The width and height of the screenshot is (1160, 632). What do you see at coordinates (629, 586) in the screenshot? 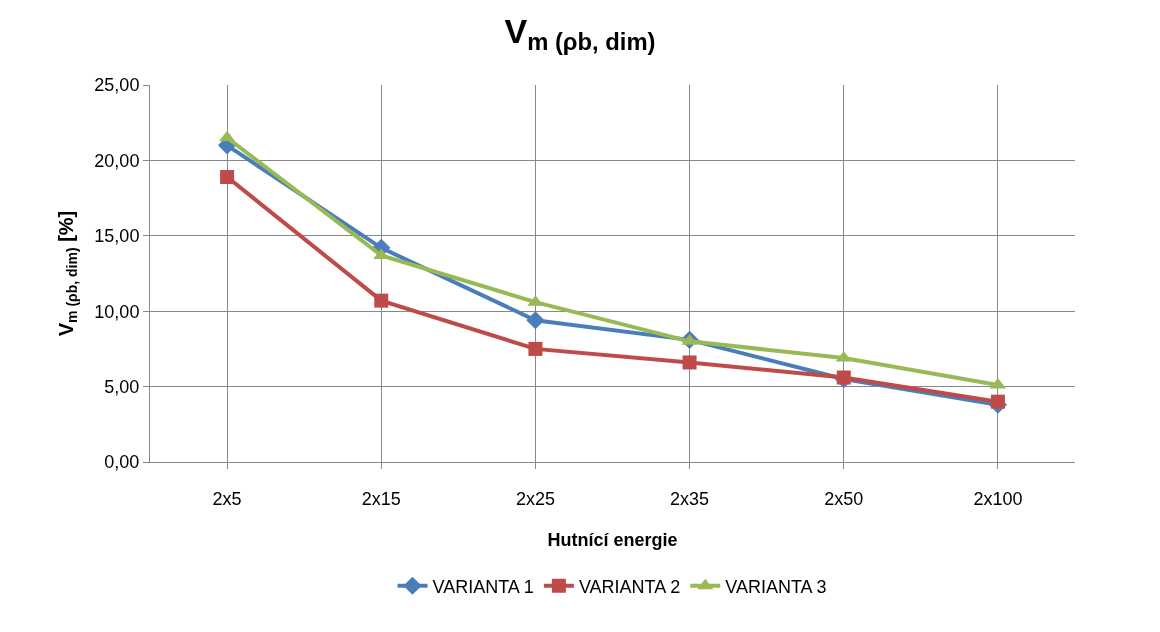
I see `legend-label: VARIANTA 2` at bounding box center [629, 586].